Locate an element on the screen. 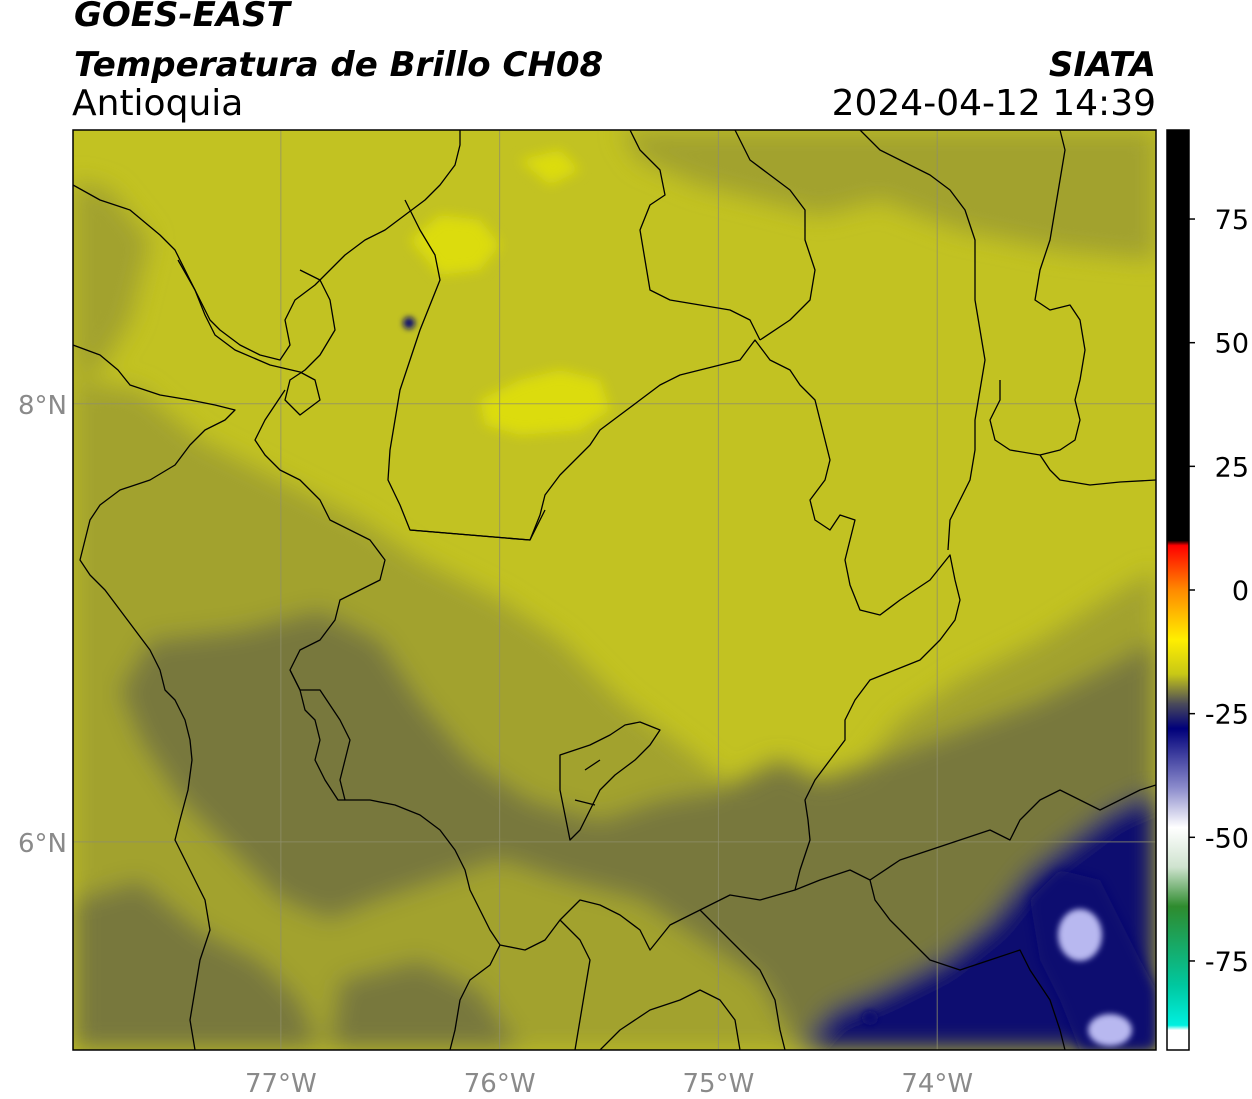 This screenshot has height=1099, width=1252. bolivar-east-border is located at coordinates (922, 340).